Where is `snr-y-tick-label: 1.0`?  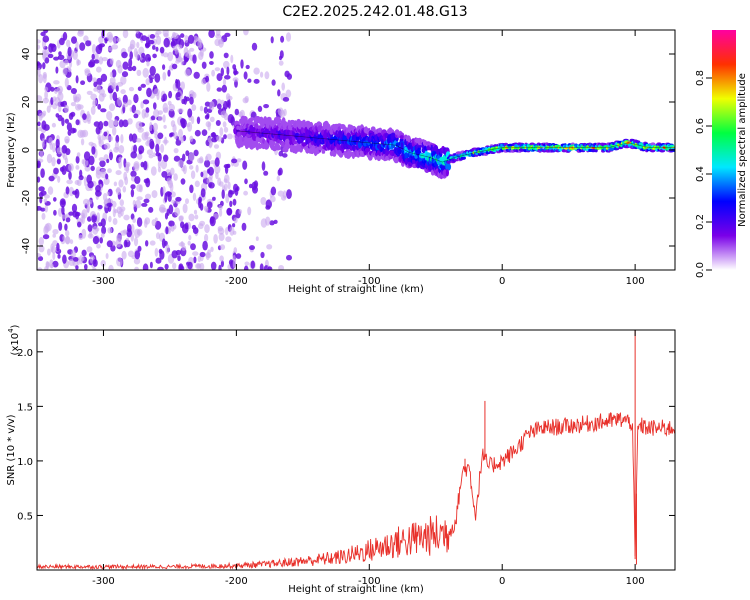
snr-y-tick-label: 1.0 is located at coordinates (25, 462).